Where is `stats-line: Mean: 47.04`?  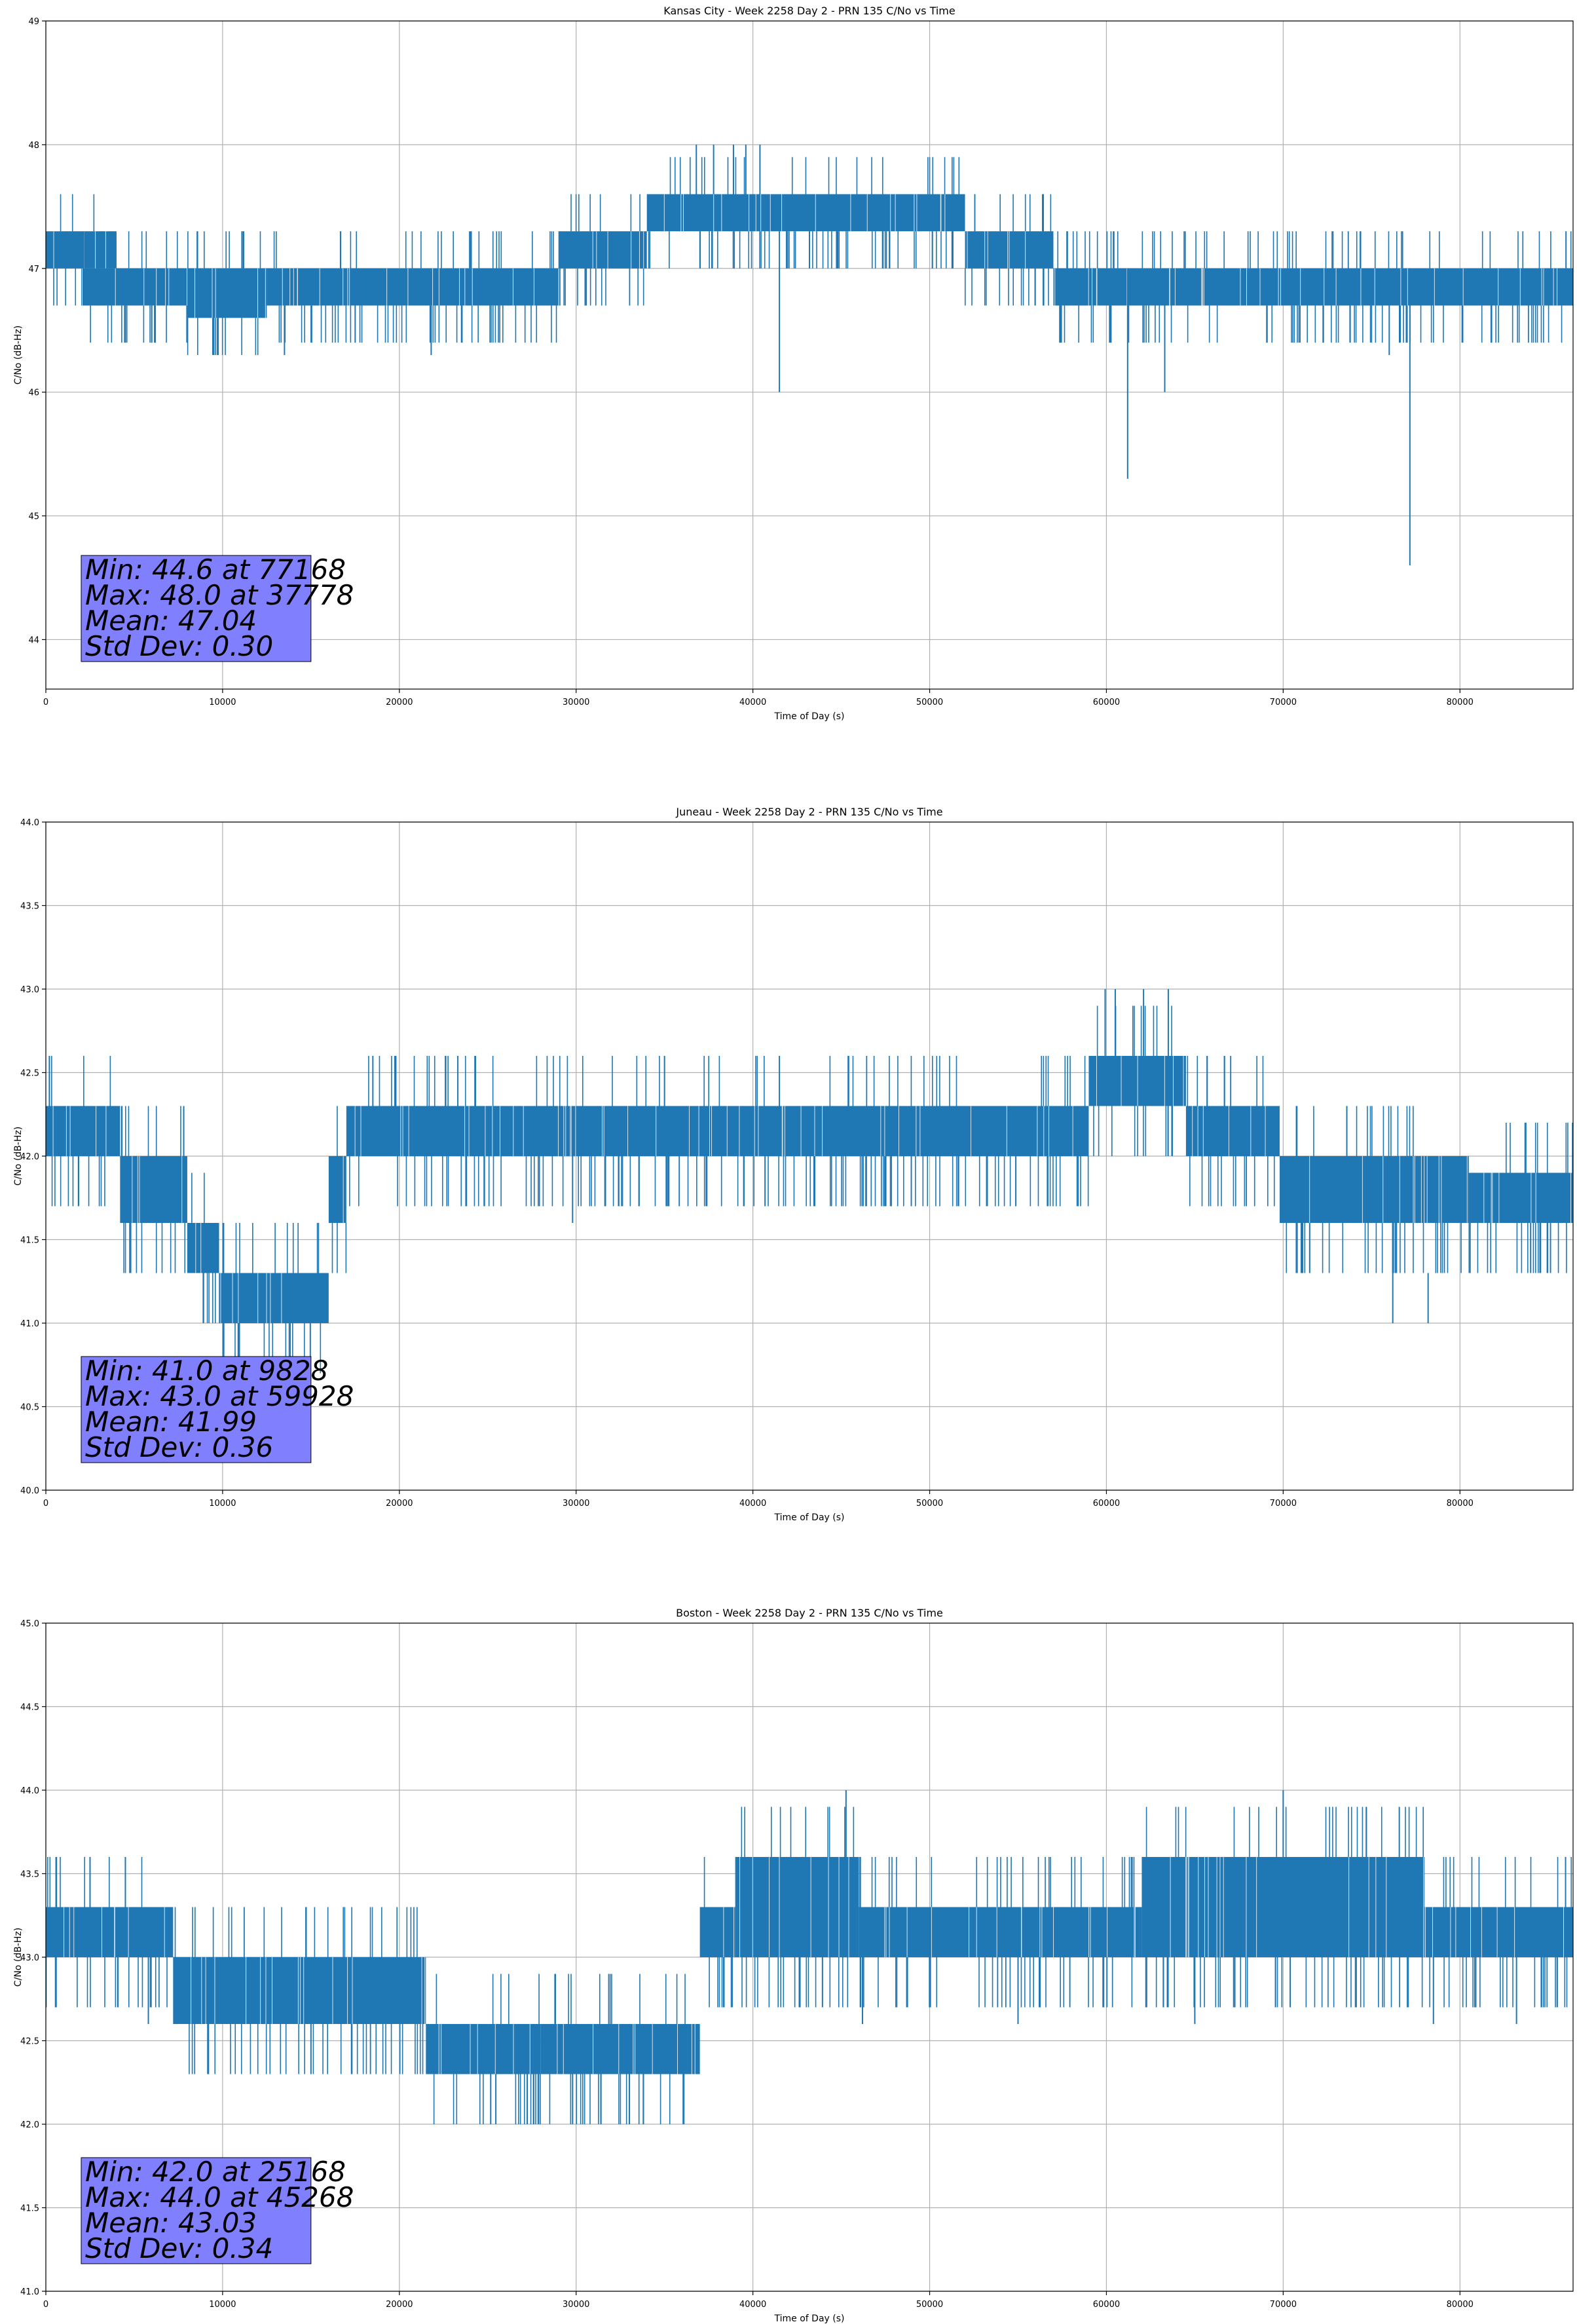
stats-line: Mean: 47.04 is located at coordinates (171, 621).